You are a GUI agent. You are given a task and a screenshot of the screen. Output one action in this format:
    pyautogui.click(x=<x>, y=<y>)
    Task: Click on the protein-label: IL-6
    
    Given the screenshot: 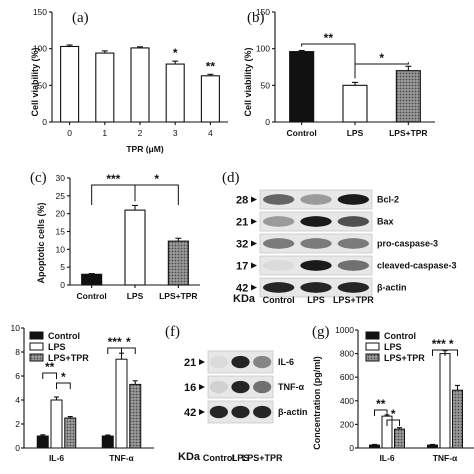 What is the action you would take?
    pyautogui.click(x=286, y=362)
    